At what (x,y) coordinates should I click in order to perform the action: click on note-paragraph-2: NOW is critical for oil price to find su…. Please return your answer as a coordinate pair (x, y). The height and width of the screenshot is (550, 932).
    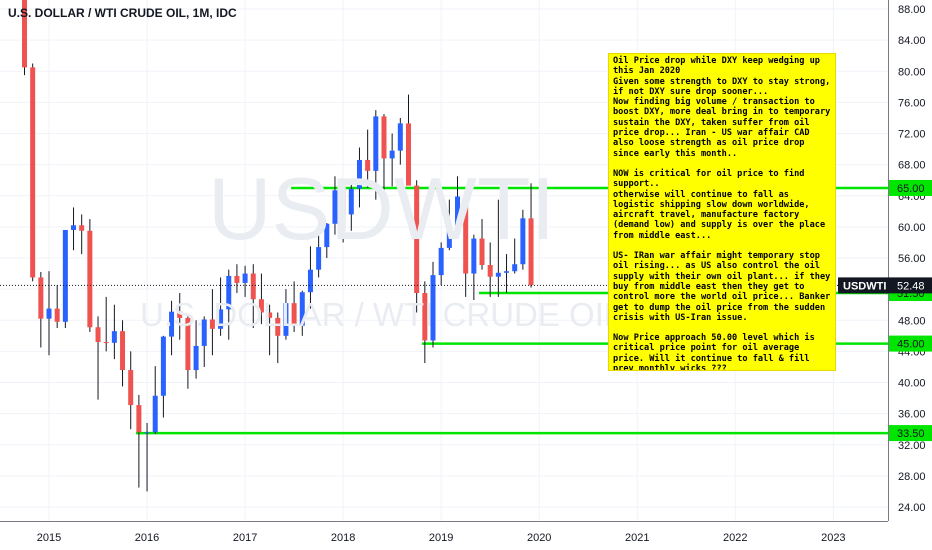
    Looking at the image, I should click on (719, 204).